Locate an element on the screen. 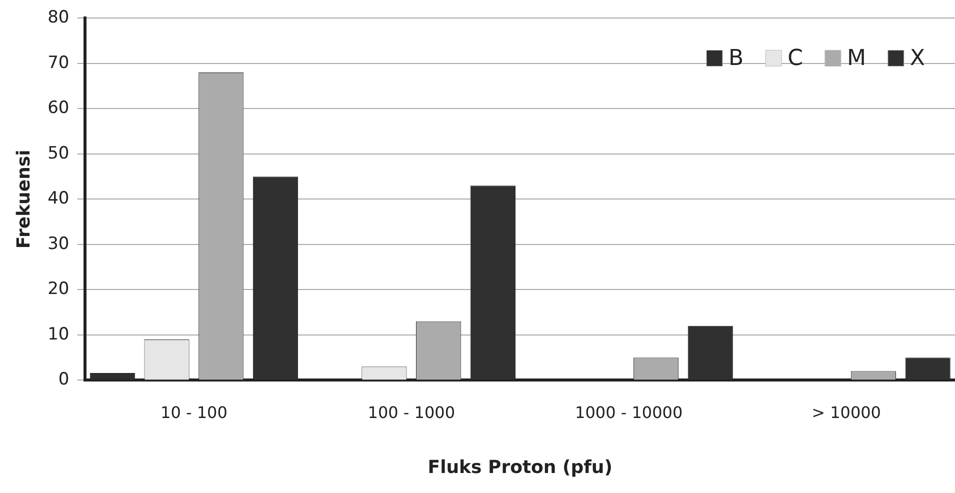  legend-label: X is located at coordinates (918, 58).